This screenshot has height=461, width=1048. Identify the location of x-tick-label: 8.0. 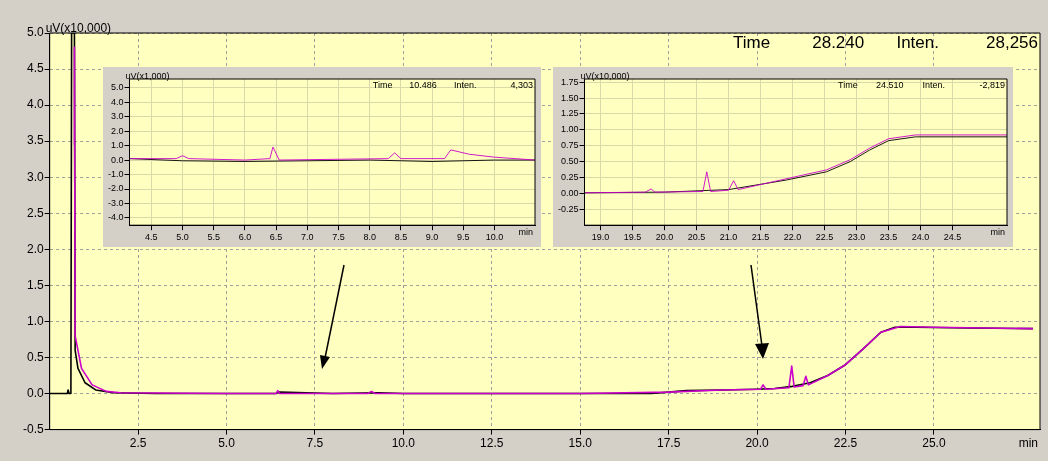
(369, 237).